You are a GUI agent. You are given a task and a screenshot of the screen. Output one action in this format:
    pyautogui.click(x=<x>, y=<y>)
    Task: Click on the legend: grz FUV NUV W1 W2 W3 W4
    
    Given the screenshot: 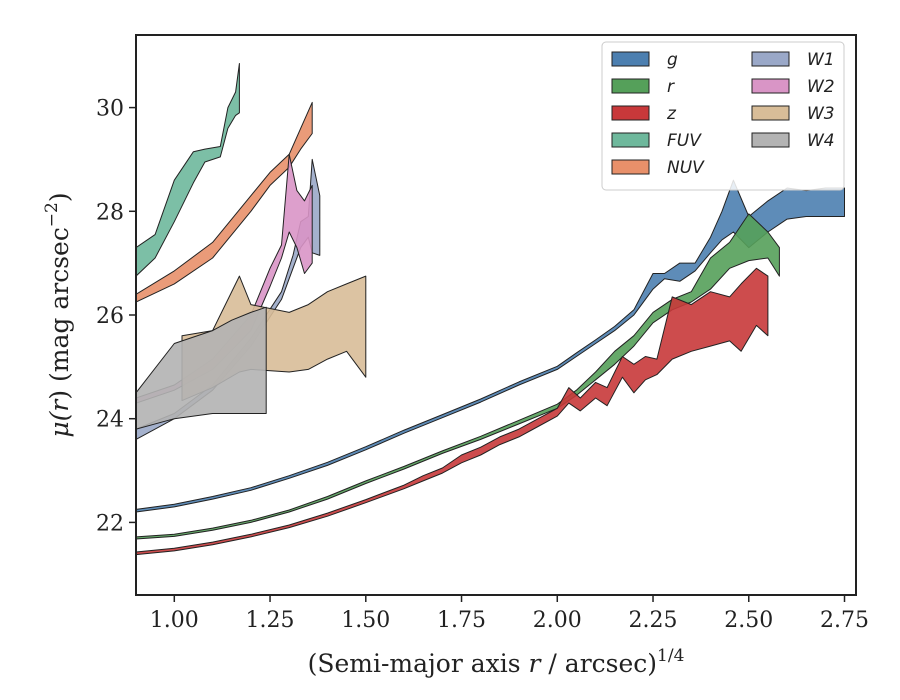 What is the action you would take?
    pyautogui.click(x=723, y=116)
    